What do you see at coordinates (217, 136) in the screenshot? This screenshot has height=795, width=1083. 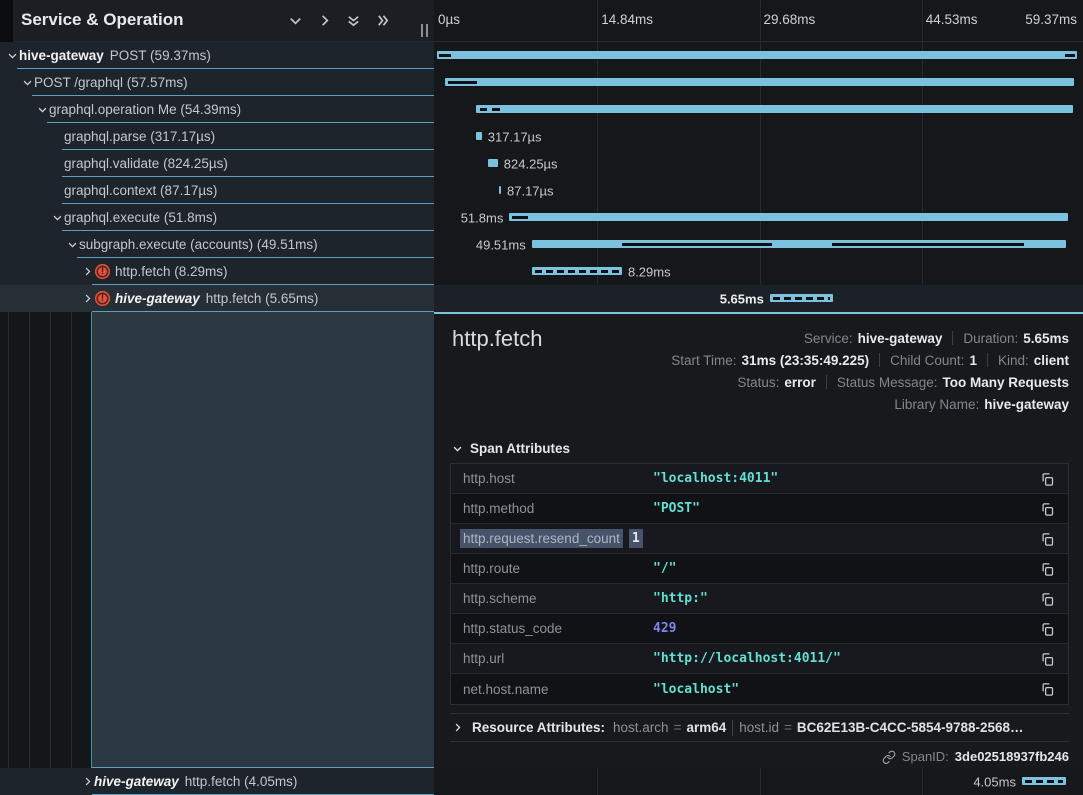 I see `span-tree-row: graphql.parse (317.17µs)` at bounding box center [217, 136].